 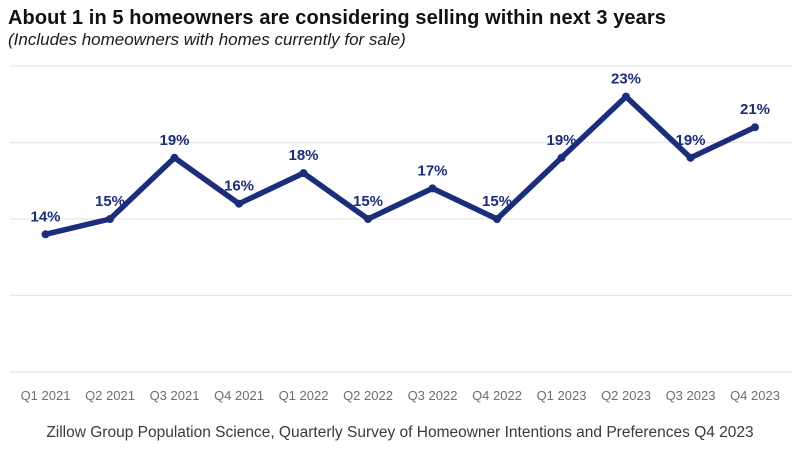 I want to click on x-axis-tick-label: Q3 2022, so click(x=433, y=395).